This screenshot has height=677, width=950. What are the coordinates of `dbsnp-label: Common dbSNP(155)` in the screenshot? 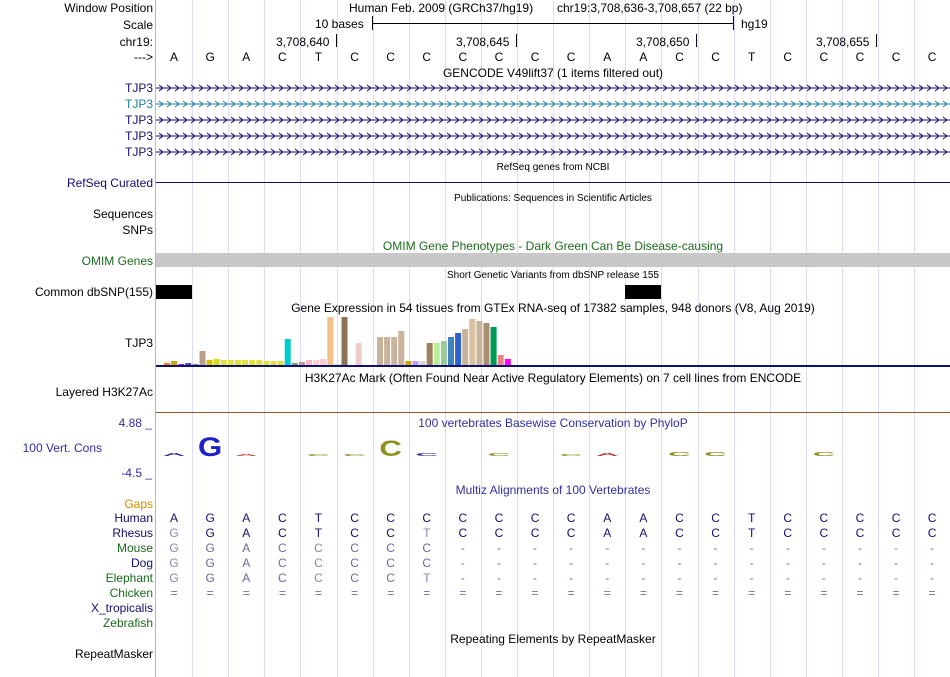 It's located at (93, 292).